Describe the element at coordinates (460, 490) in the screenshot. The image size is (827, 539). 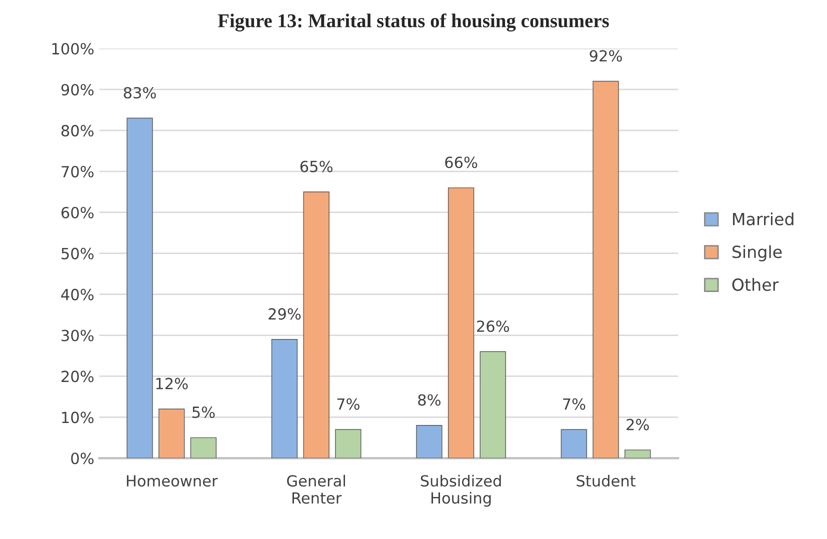
I see `x-tick-label: Subsidized Housing` at that location.